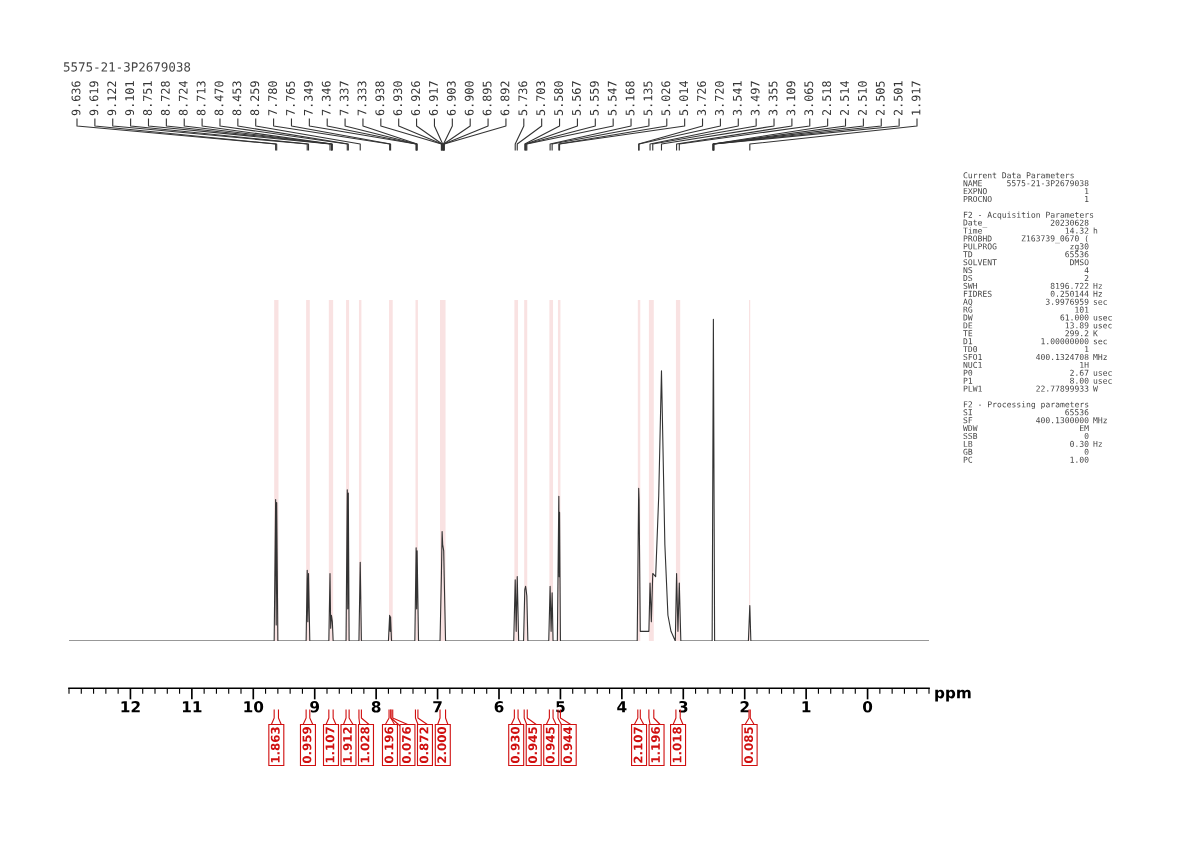 The image size is (1190, 842). Describe the element at coordinates (1032, 285) in the screenshot. I see `text: SWH 8196.722 Hz` at that location.